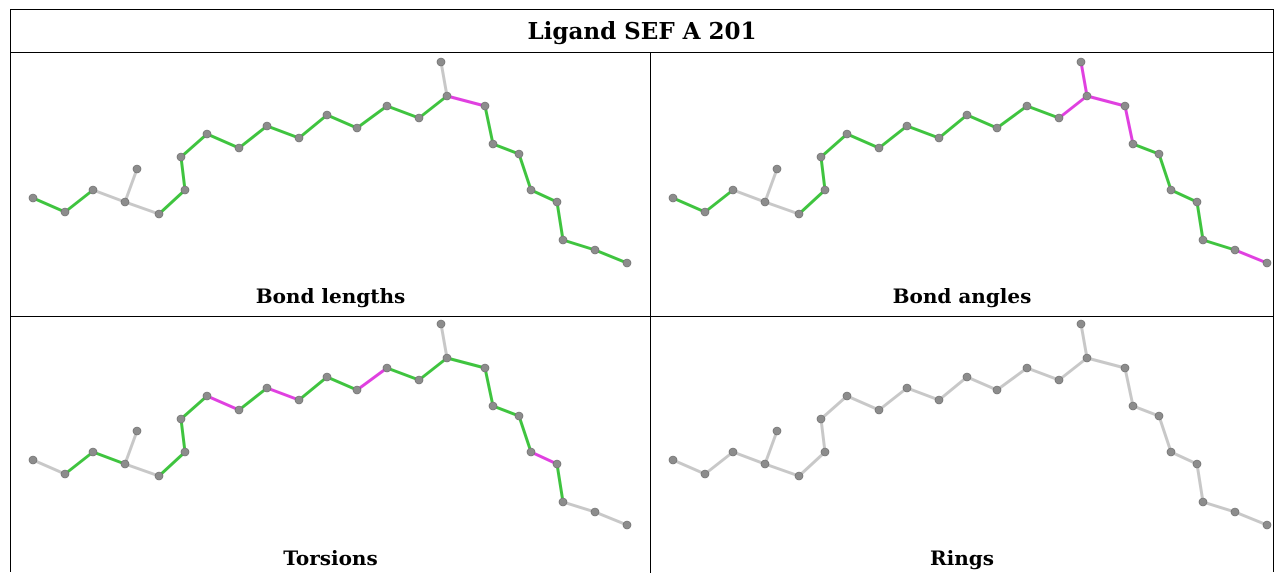  Describe the element at coordinates (642, 31) in the screenshot. I see `figure-title: Ligand SEF A 201` at that location.